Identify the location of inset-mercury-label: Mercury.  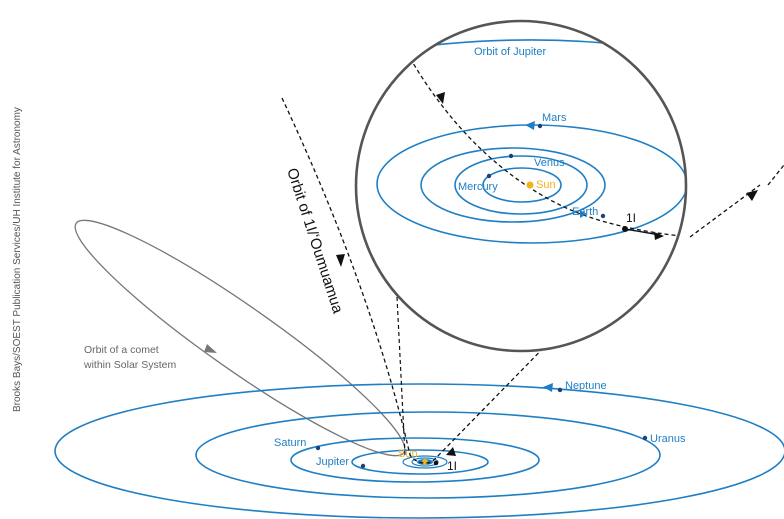
(478, 187).